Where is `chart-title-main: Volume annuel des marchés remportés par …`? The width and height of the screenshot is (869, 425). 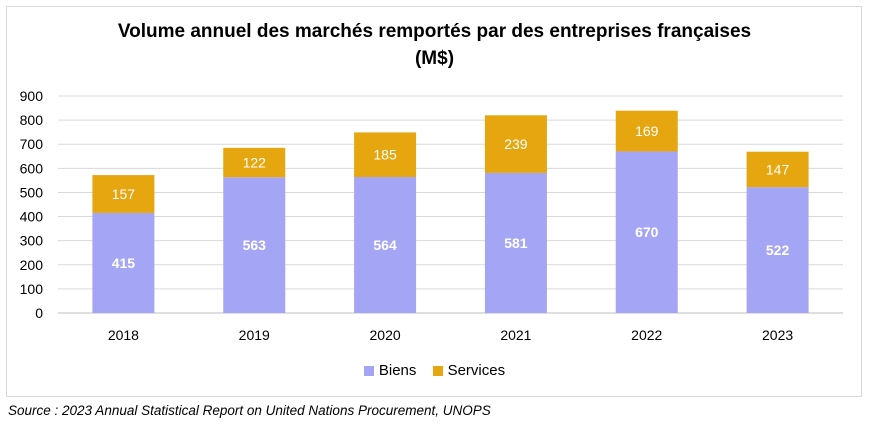 chart-title-main: Volume annuel des marchés remportés par … is located at coordinates (434, 31).